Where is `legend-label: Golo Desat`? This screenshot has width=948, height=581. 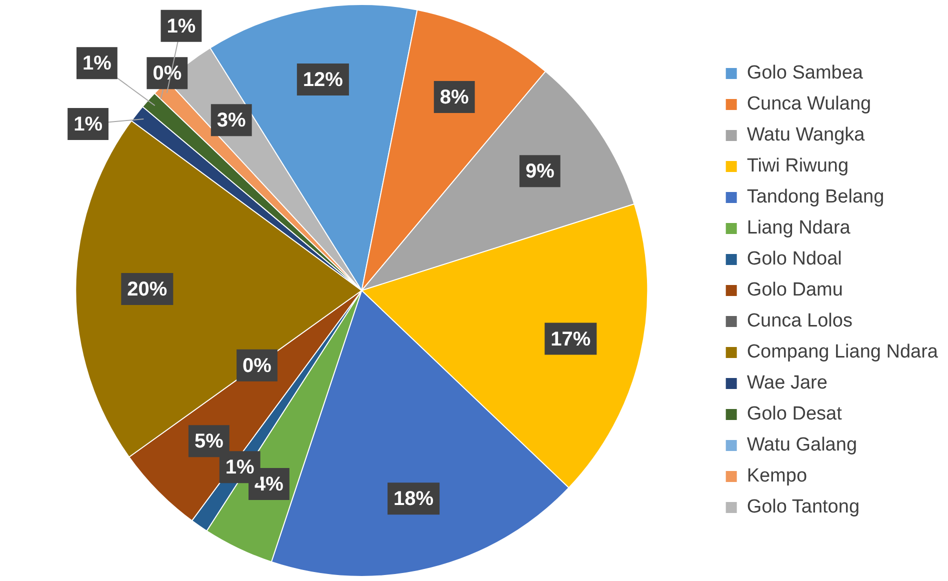
legend-label: Golo Desat is located at coordinates (794, 414).